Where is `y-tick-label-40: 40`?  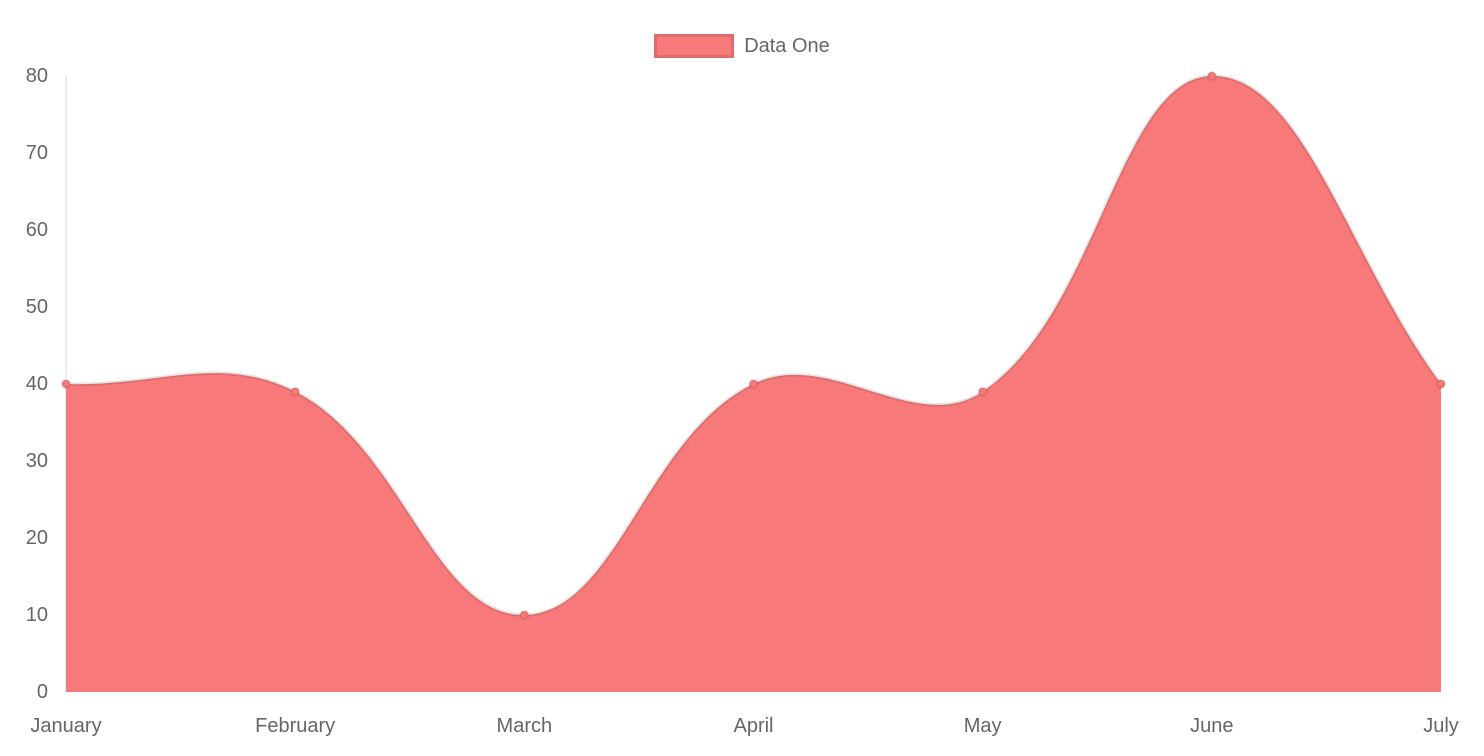 y-tick-label-40: 40 is located at coordinates (36, 384).